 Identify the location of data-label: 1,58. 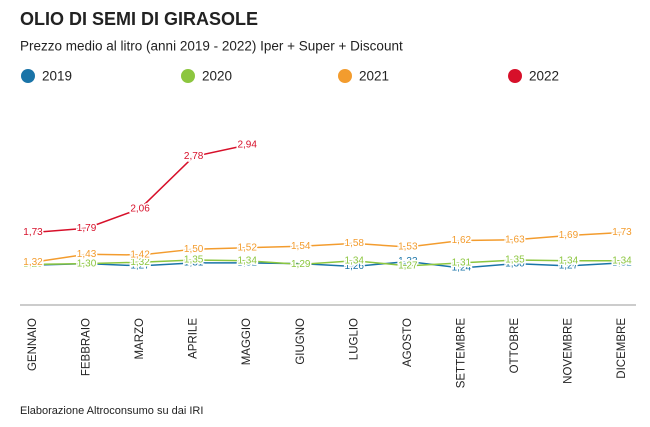
(355, 243).